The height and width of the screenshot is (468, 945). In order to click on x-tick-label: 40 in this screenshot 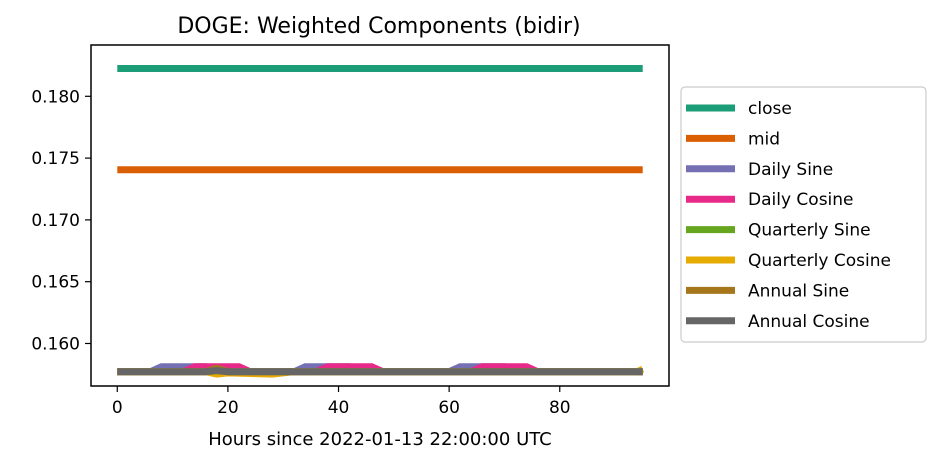, I will do `click(339, 408)`.